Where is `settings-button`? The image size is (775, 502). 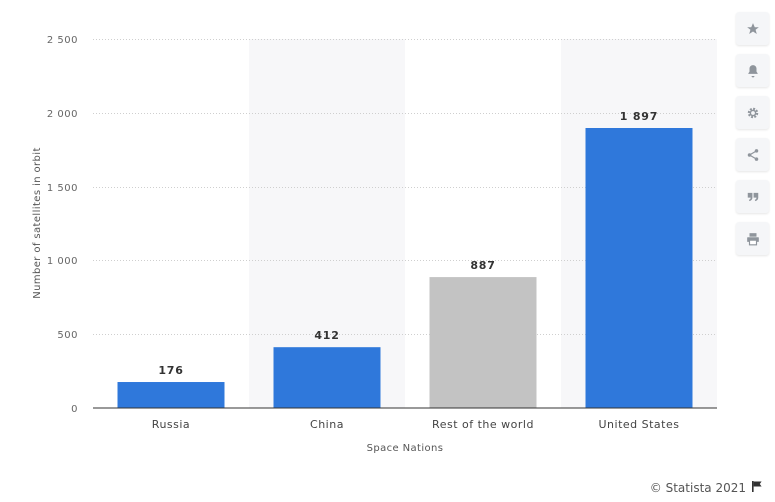 settings-button is located at coordinates (752, 112).